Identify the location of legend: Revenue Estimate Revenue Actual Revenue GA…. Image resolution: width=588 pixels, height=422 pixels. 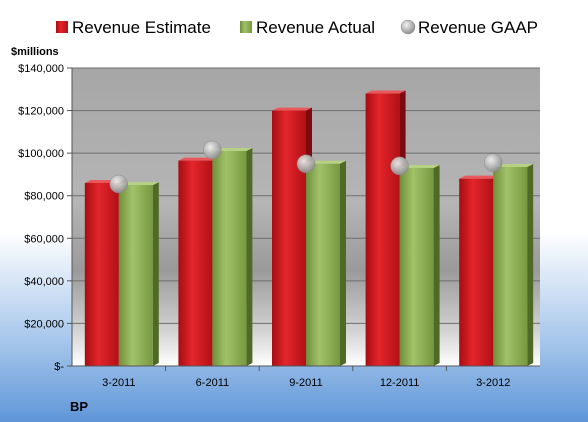
(297, 27).